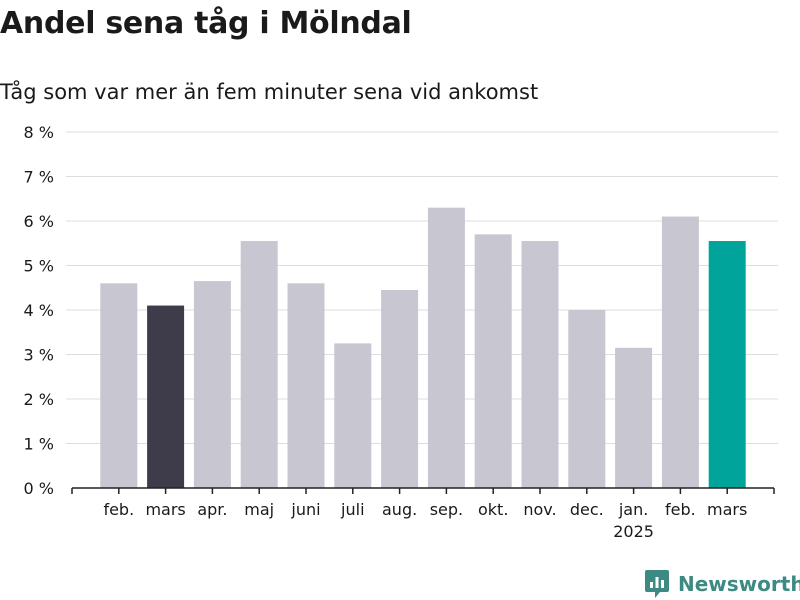 The height and width of the screenshot is (600, 800). I want to click on y-tick-label: 0 %, so click(39, 488).